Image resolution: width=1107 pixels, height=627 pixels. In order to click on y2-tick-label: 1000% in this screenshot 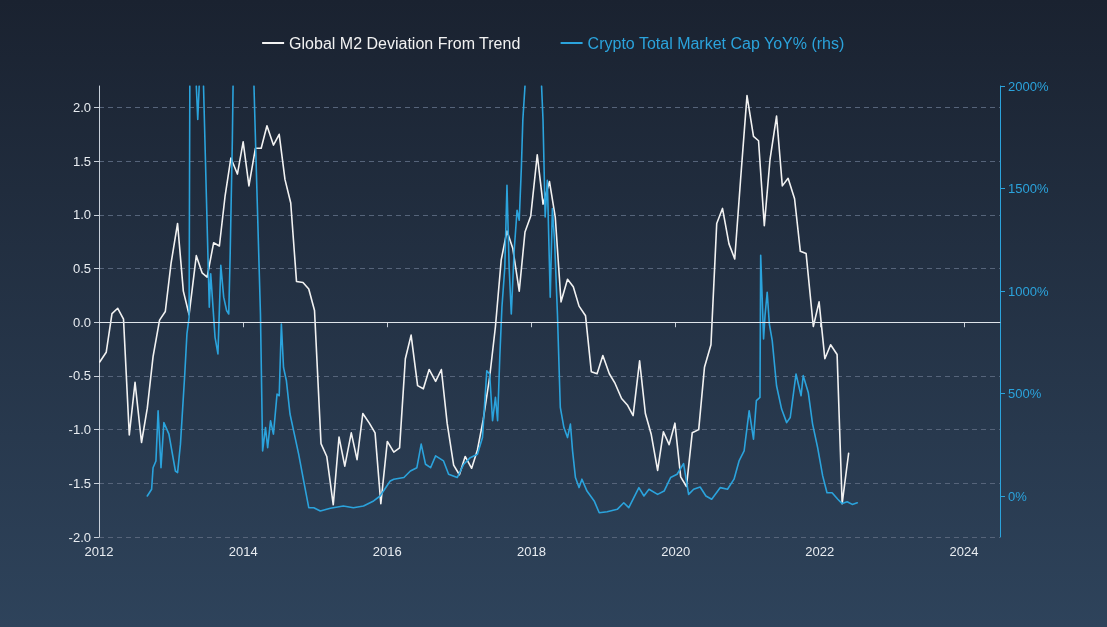, I will do `click(1028, 291)`.